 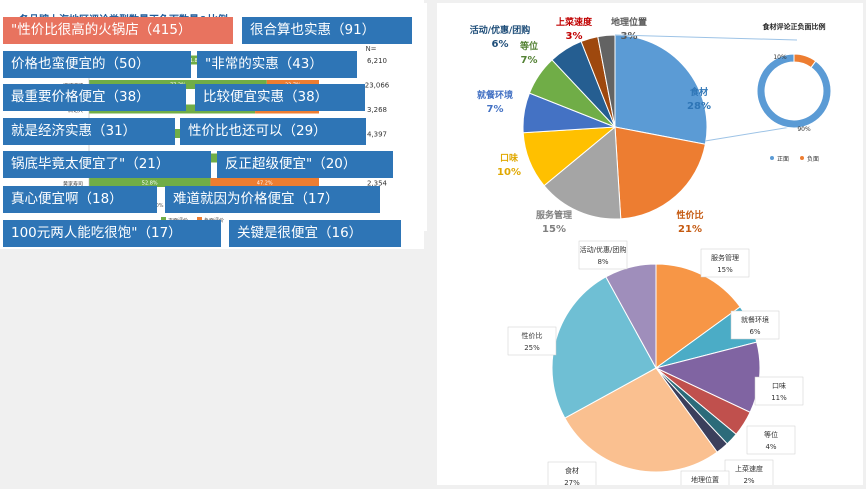 I want to click on keyword-tag: 难道就因为价格便宜（17）, so click(x=272, y=199).